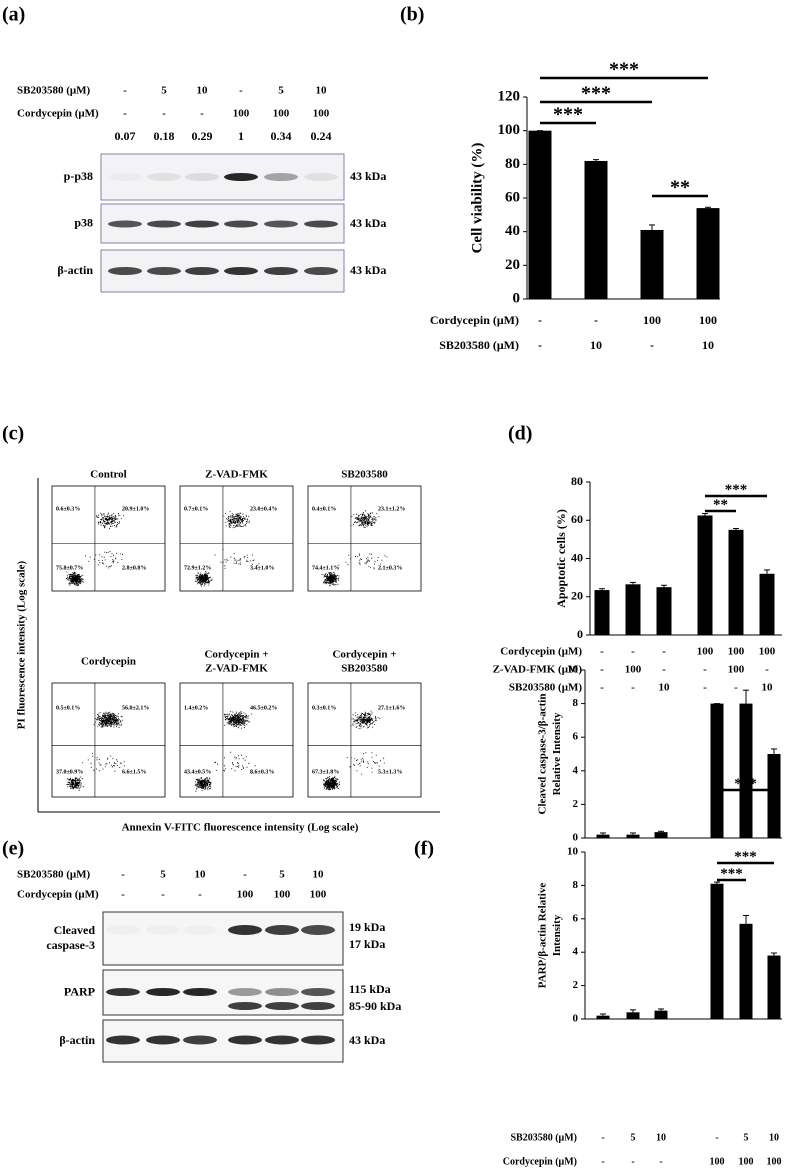 This screenshot has width=787, height=1171. Describe the element at coordinates (13, 849) in the screenshot. I see `panel-label: (e)` at that location.